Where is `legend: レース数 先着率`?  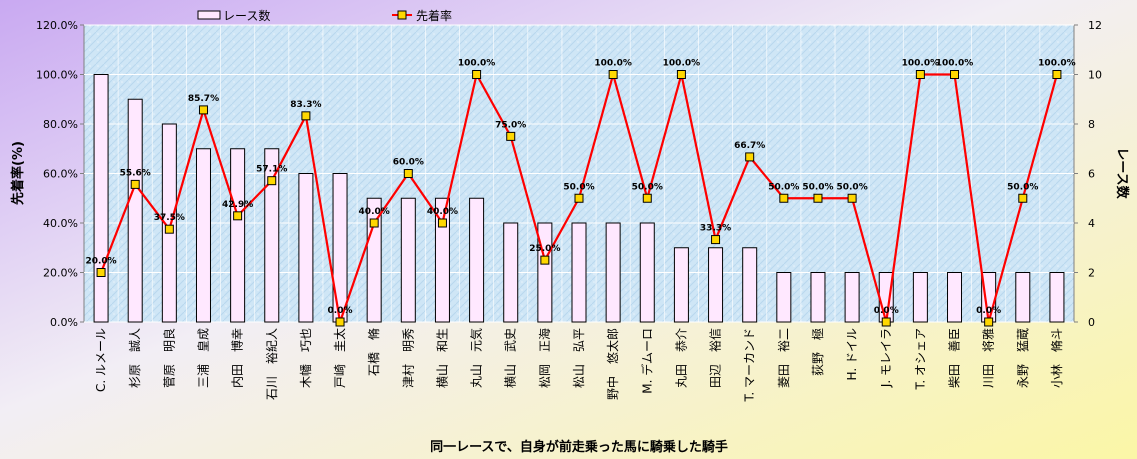
legend: レース数 先着率 is located at coordinates (324, 15).